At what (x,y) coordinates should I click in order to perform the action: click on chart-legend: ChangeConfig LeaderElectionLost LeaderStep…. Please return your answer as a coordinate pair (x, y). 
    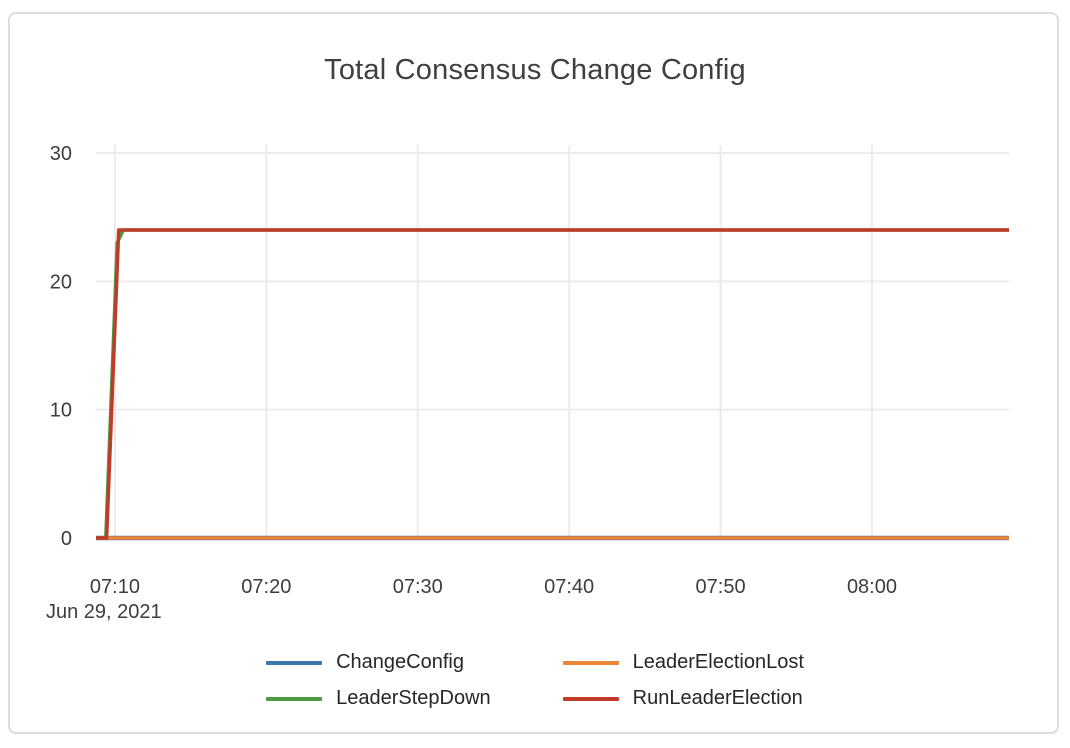
    Looking at the image, I should click on (535, 680).